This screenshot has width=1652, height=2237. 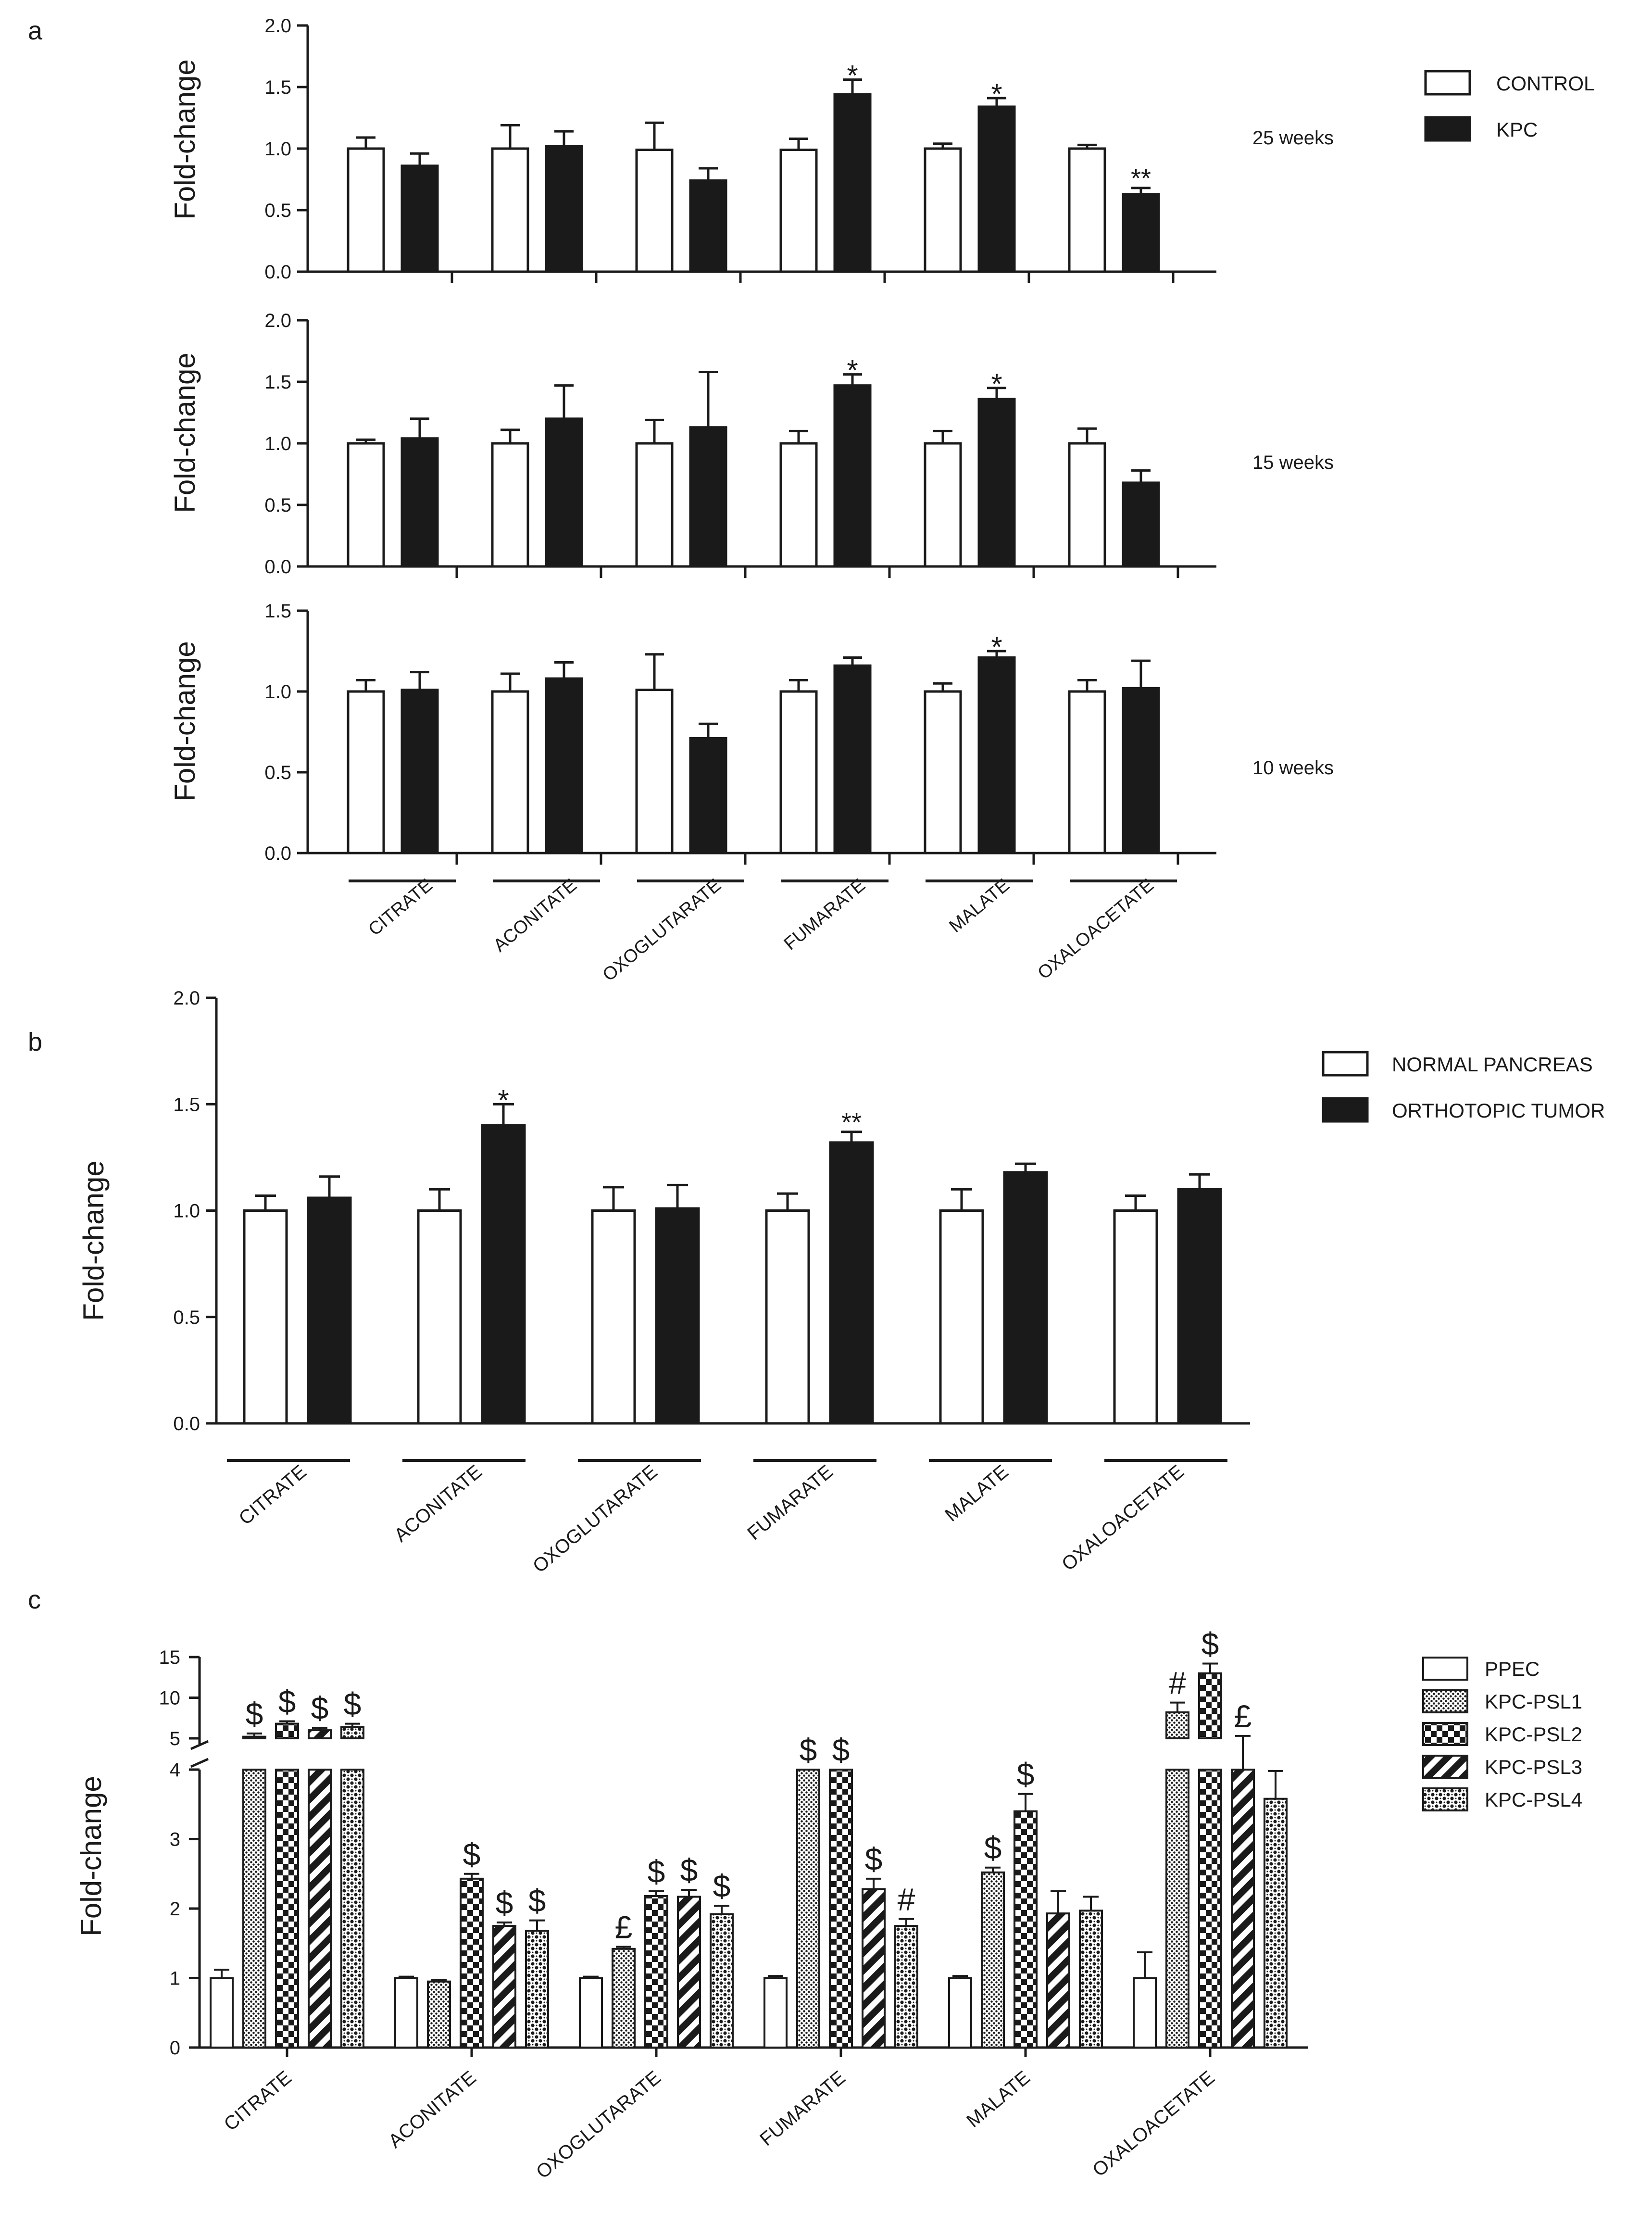 What do you see at coordinates (199, 1763) in the screenshot?
I see `axis-break-mark` at bounding box center [199, 1763].